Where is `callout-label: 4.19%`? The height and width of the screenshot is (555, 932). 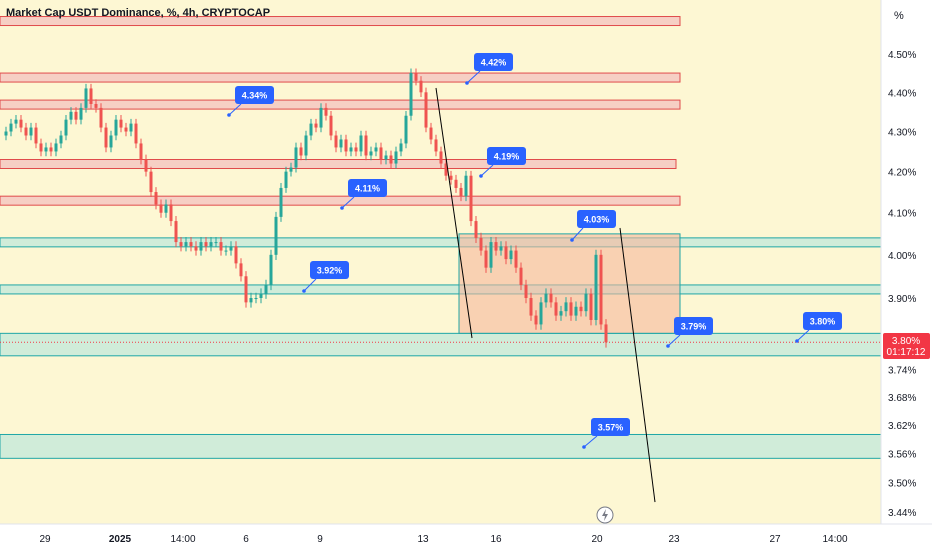 callout-label: 4.19% is located at coordinates (507, 157).